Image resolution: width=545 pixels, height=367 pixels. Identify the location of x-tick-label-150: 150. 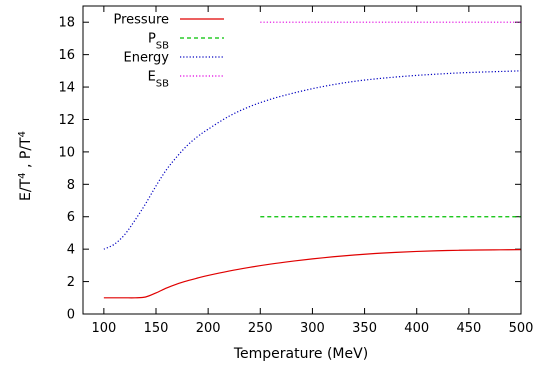
(156, 328).